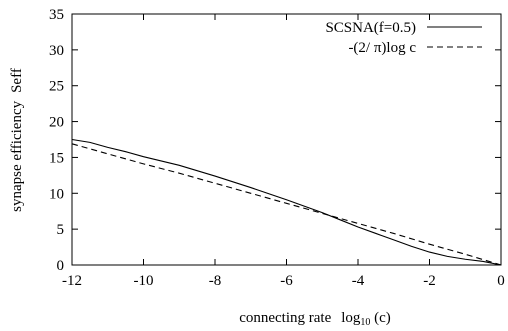 The image size is (508, 331). What do you see at coordinates (501, 281) in the screenshot?
I see `x-tick-label: 0` at bounding box center [501, 281].